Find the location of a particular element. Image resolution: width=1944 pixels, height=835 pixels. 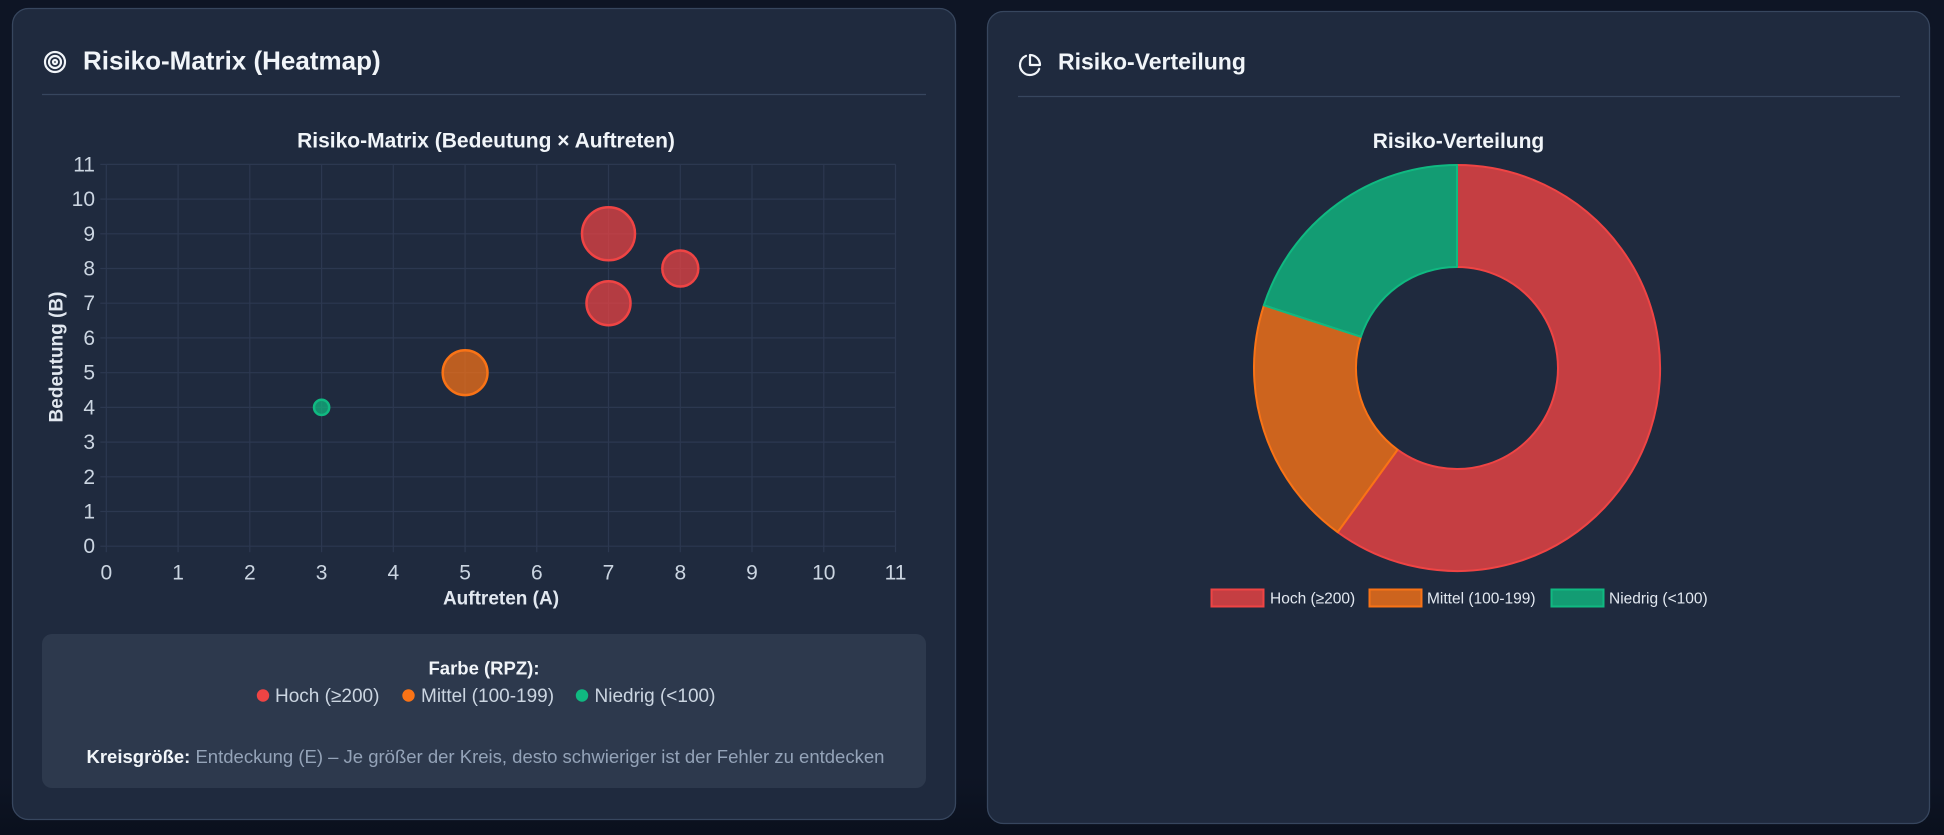

svg-text: Risiko-Matrix (Heatmap) is located at coordinates (232, 61).